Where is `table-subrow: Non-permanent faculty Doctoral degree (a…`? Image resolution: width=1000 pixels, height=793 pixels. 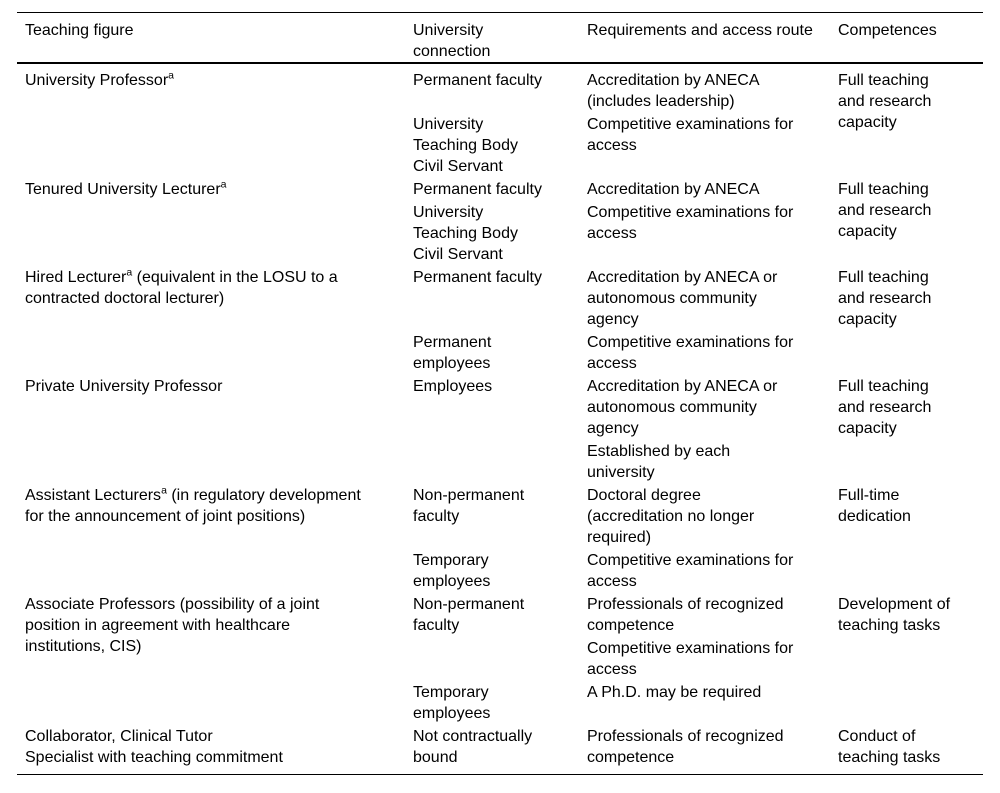 table-subrow: Non-permanent faculty Doctoral degree (a… is located at coordinates (625, 516).